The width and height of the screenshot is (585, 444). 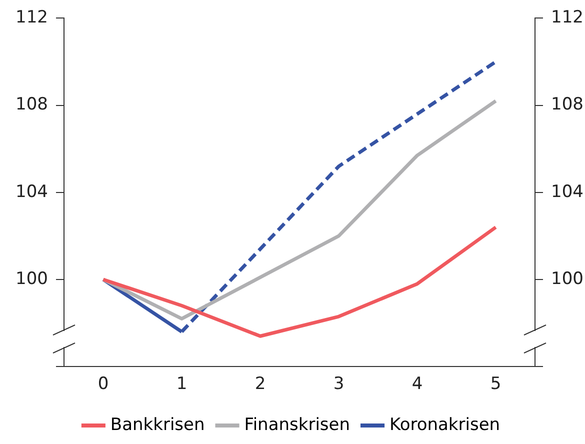 What do you see at coordinates (32, 192) in the screenshot?
I see `y-tick-label: 104` at bounding box center [32, 192].